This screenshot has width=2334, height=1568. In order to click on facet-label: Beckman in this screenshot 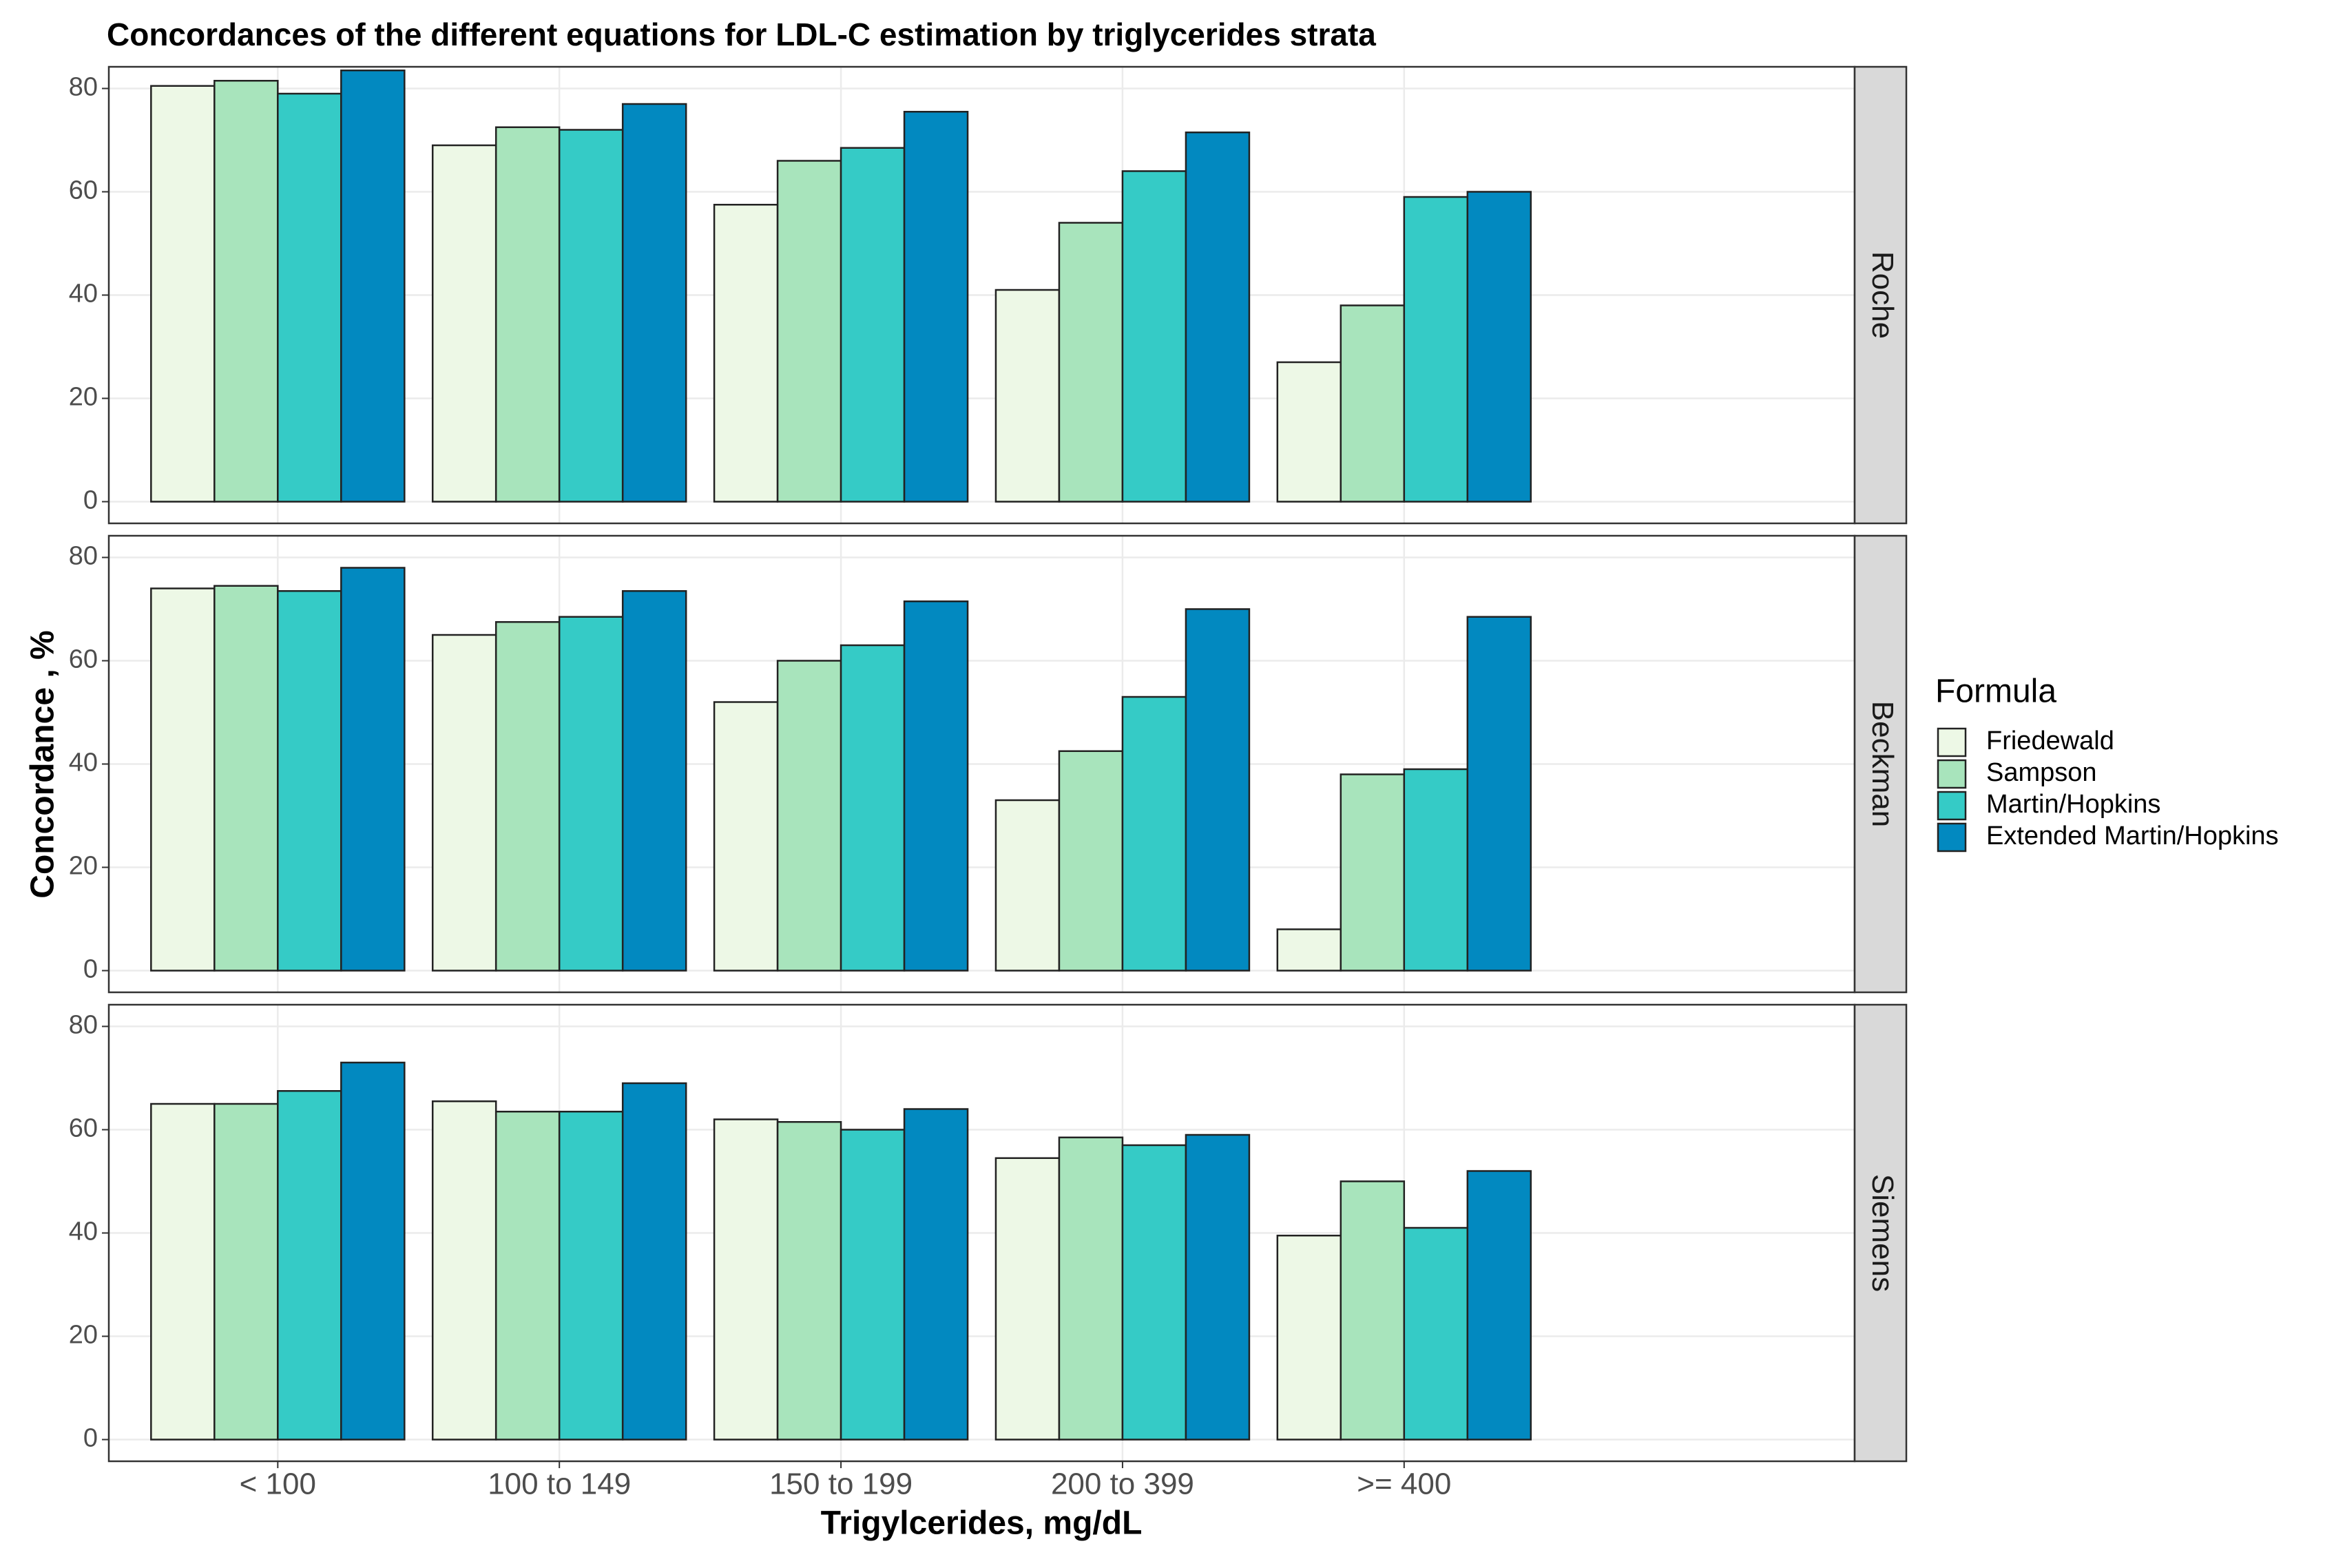, I will do `click(1882, 764)`.